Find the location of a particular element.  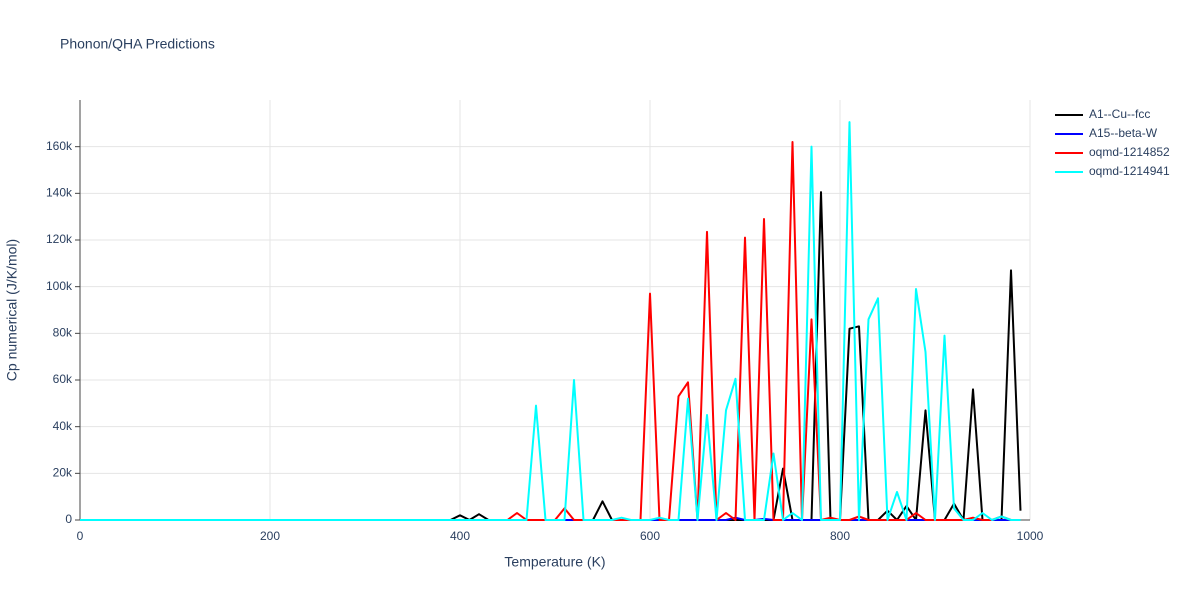

x-tick-label: 0 is located at coordinates (80, 536).